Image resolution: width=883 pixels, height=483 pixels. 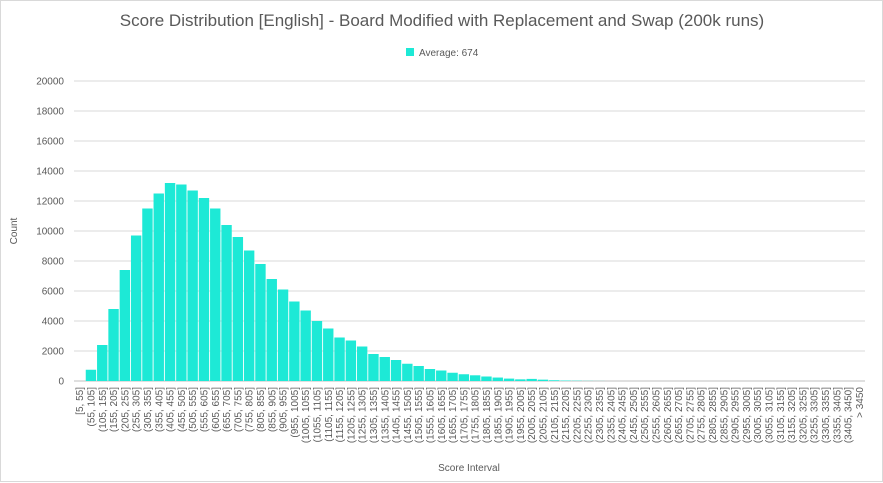 I want to click on x-tick-label: (3005, 3055], so click(x=758, y=415).